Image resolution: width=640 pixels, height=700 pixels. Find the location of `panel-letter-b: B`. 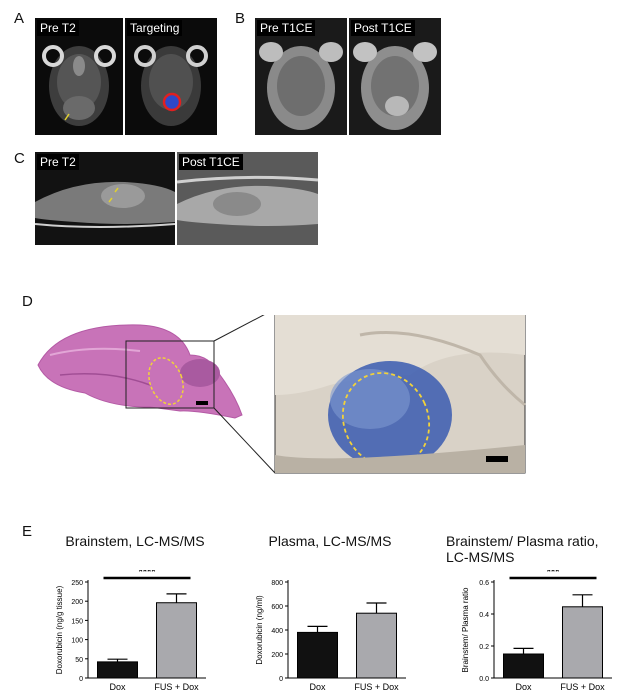

panel-letter-b: B is located at coordinates (240, 18).